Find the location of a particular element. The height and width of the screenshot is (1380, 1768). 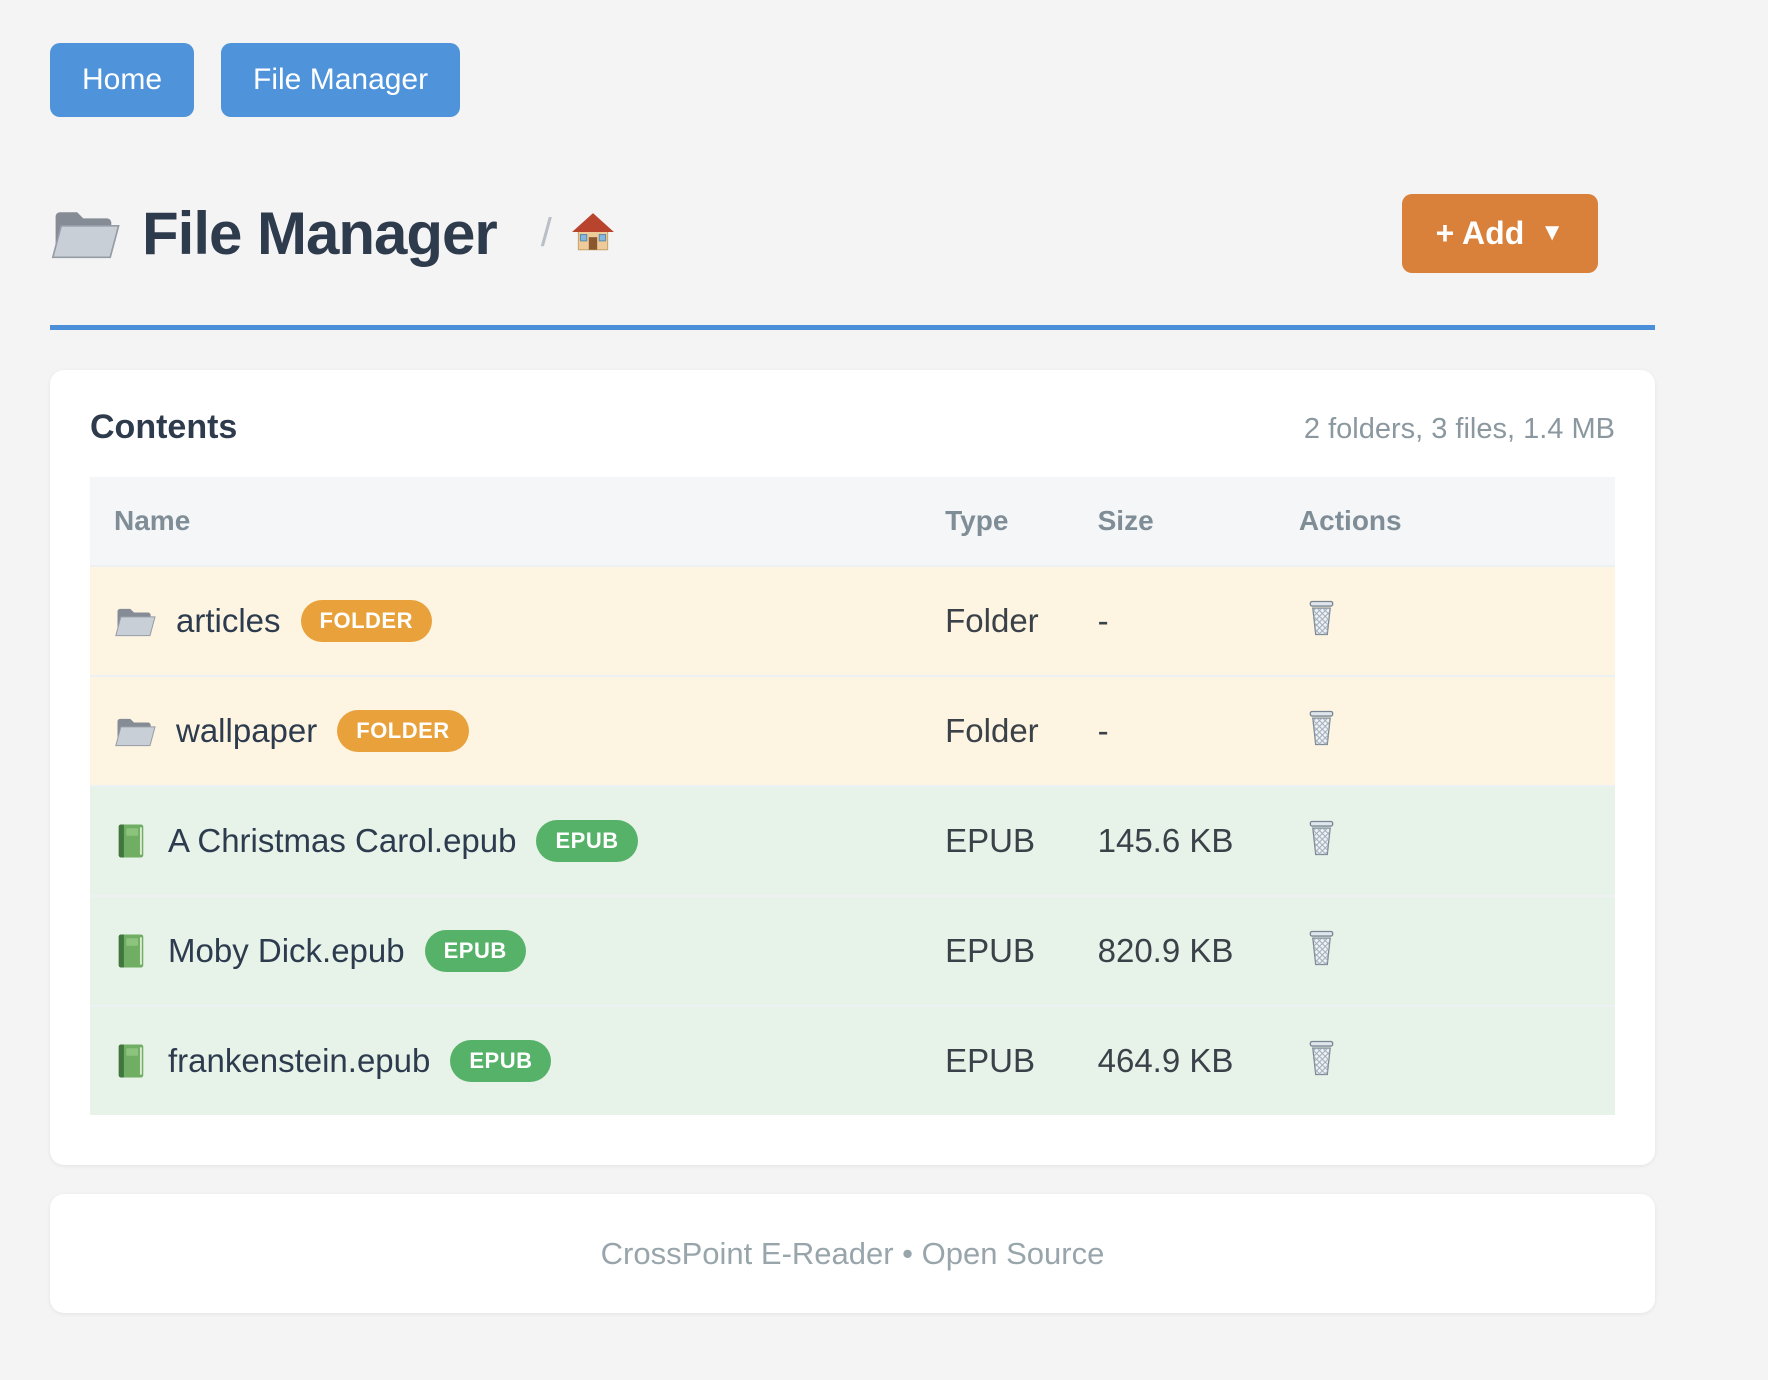

column-header-size: Size is located at coordinates (1174, 521).